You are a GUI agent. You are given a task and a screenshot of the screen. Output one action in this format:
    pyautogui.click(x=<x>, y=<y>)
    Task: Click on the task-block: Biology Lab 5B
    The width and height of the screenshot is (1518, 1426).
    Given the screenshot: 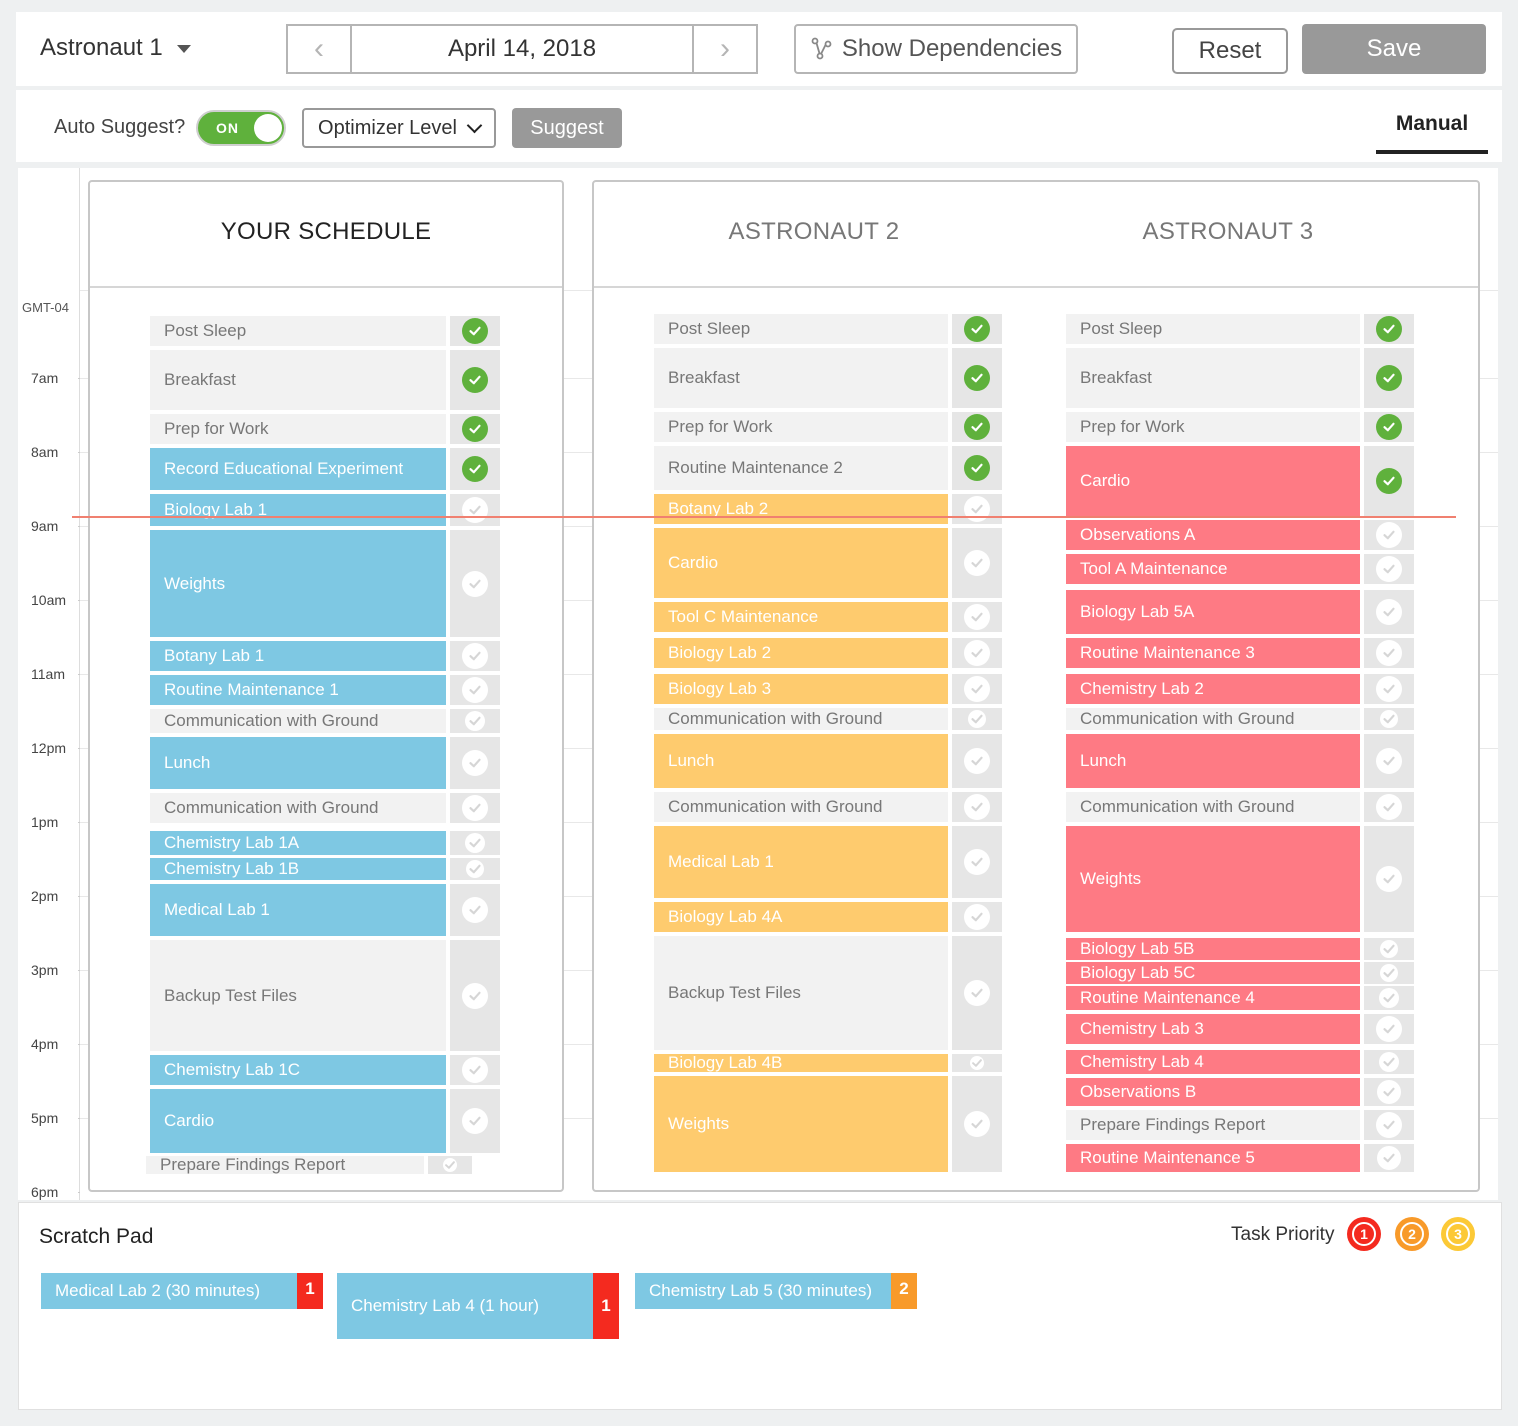 What is the action you would take?
    pyautogui.click(x=1213, y=949)
    